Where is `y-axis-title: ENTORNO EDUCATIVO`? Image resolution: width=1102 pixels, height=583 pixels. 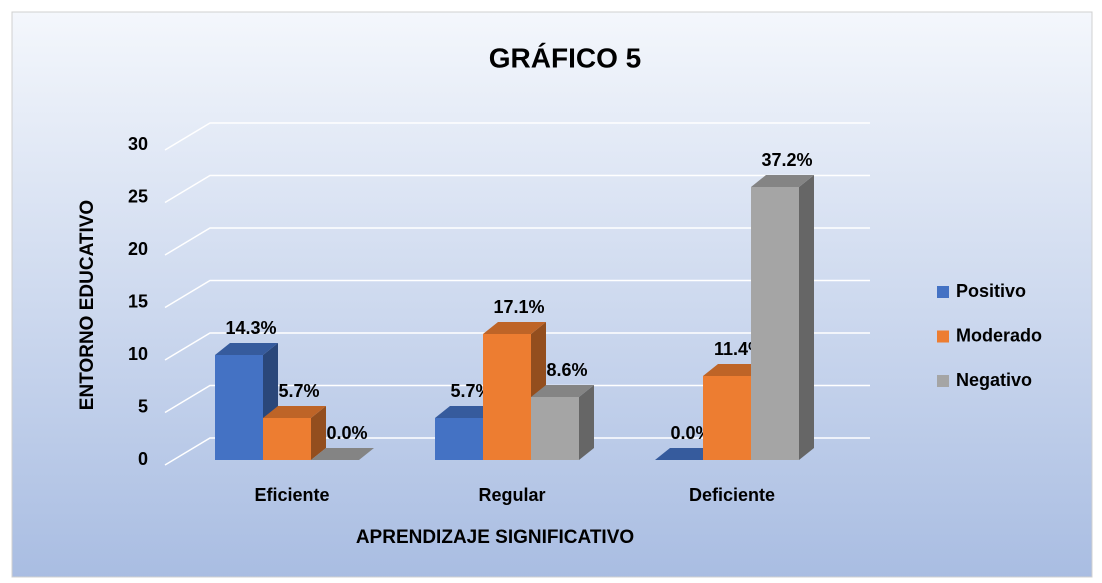 y-axis-title: ENTORNO EDUCATIVO is located at coordinates (87, 305).